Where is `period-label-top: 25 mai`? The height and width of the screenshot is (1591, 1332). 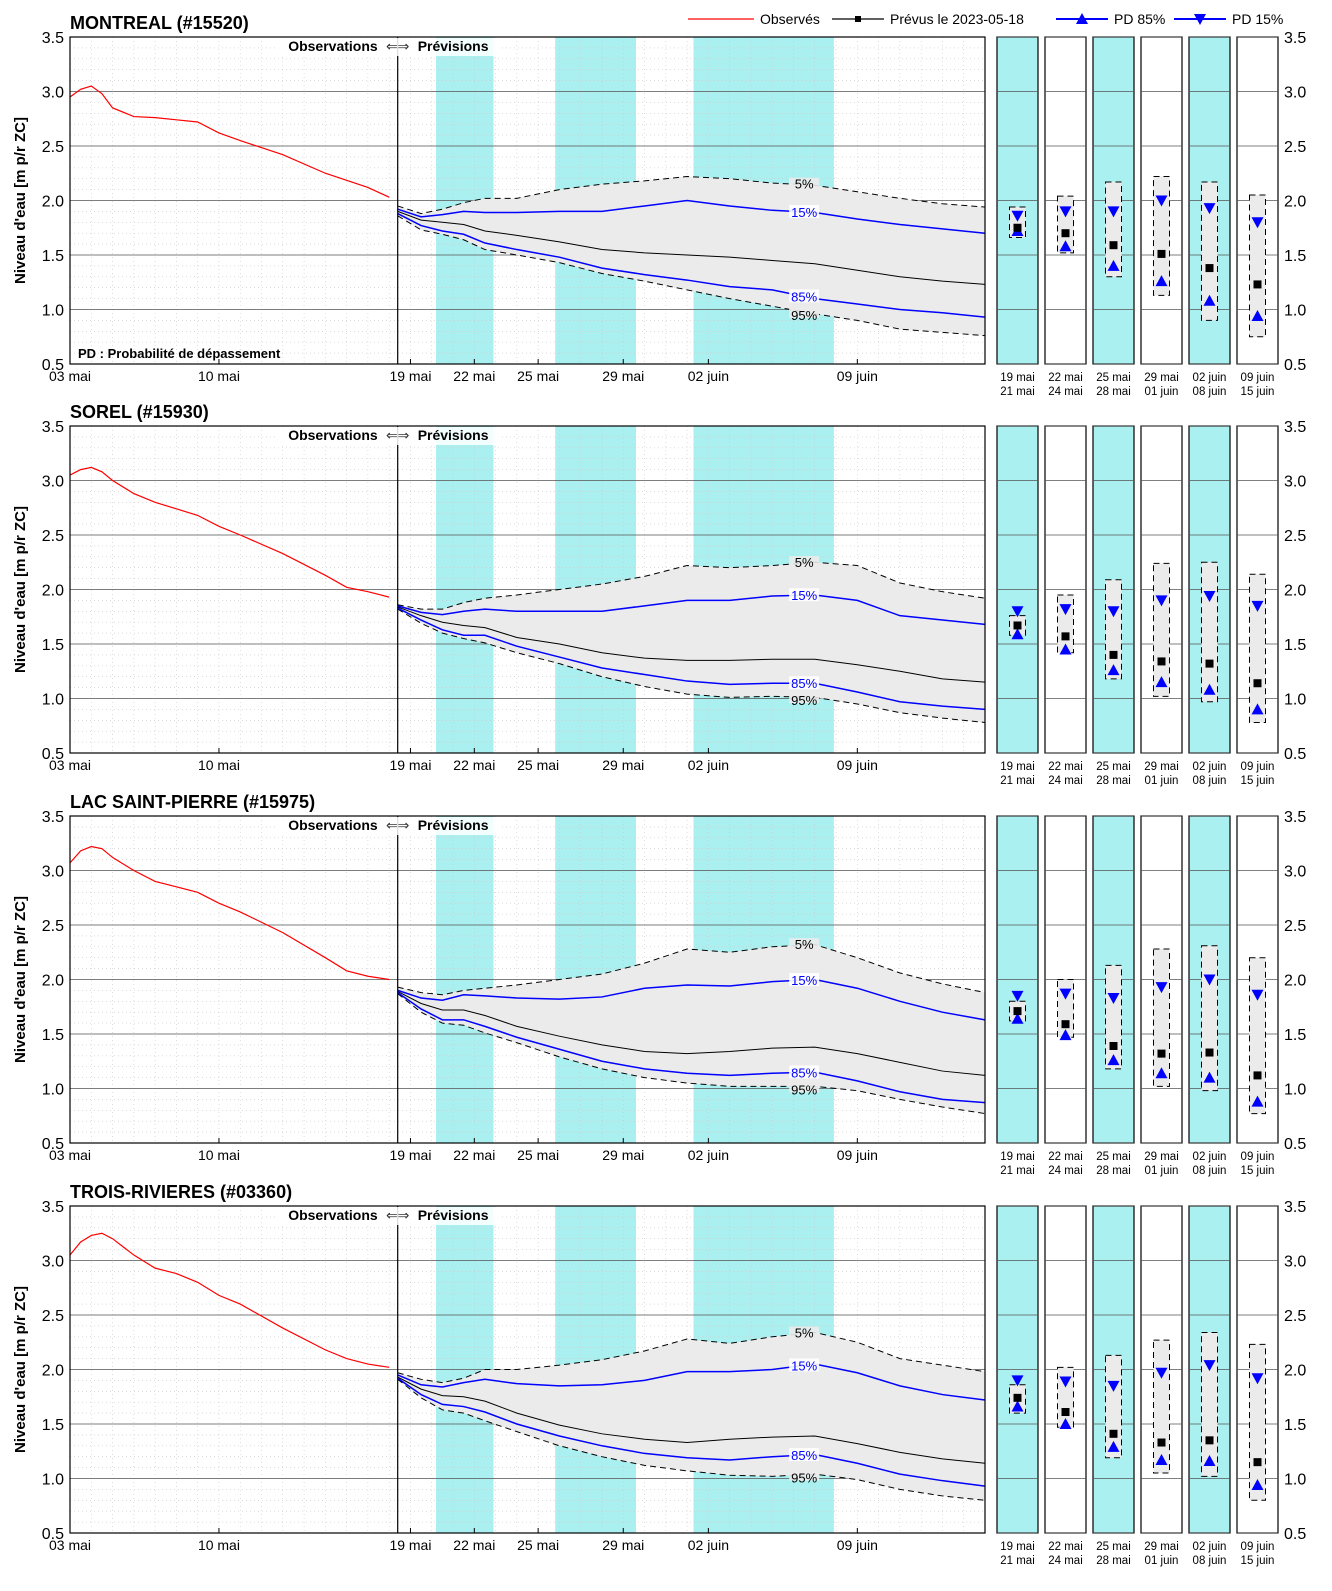 period-label-top: 25 mai is located at coordinates (1113, 378).